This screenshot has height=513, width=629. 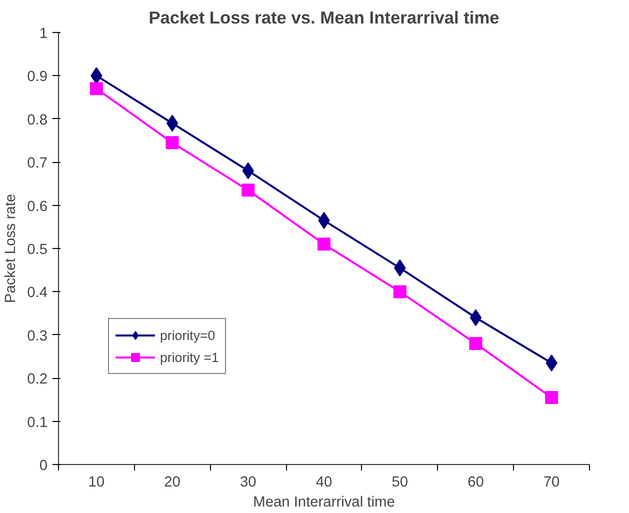 What do you see at coordinates (324, 502) in the screenshot?
I see `x-axis-title: Mean Interarrival time` at bounding box center [324, 502].